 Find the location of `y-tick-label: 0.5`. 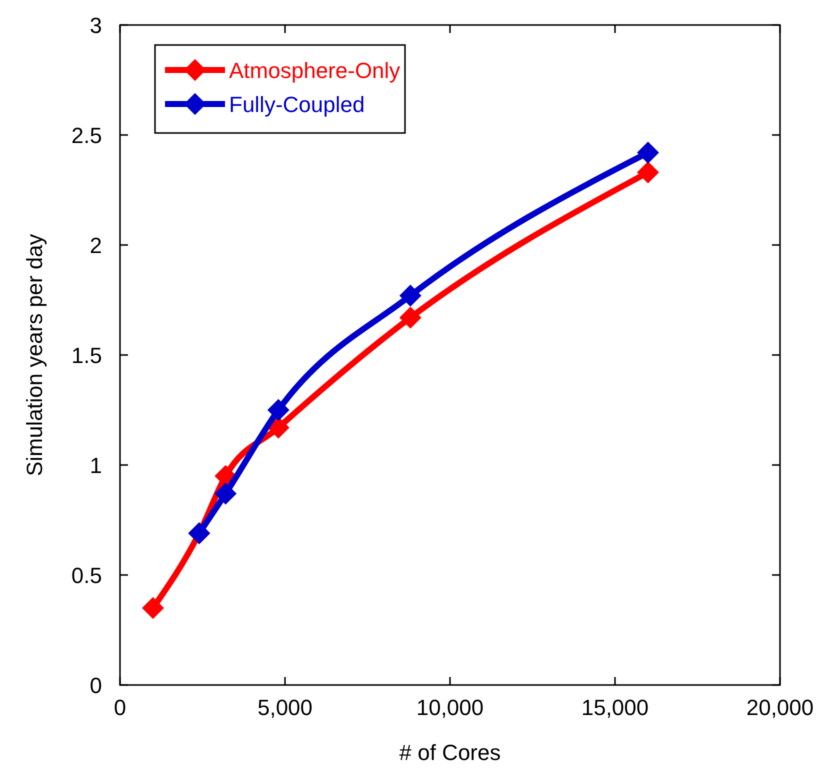

y-tick-label: 0.5 is located at coordinates (86, 575).